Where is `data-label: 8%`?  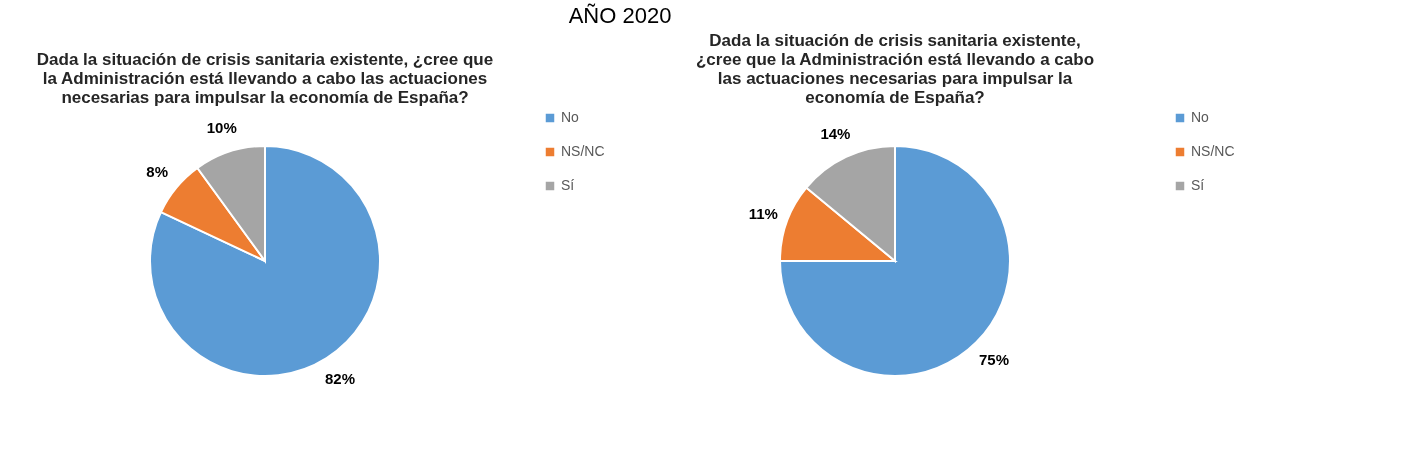 data-label: 8% is located at coordinates (157, 171).